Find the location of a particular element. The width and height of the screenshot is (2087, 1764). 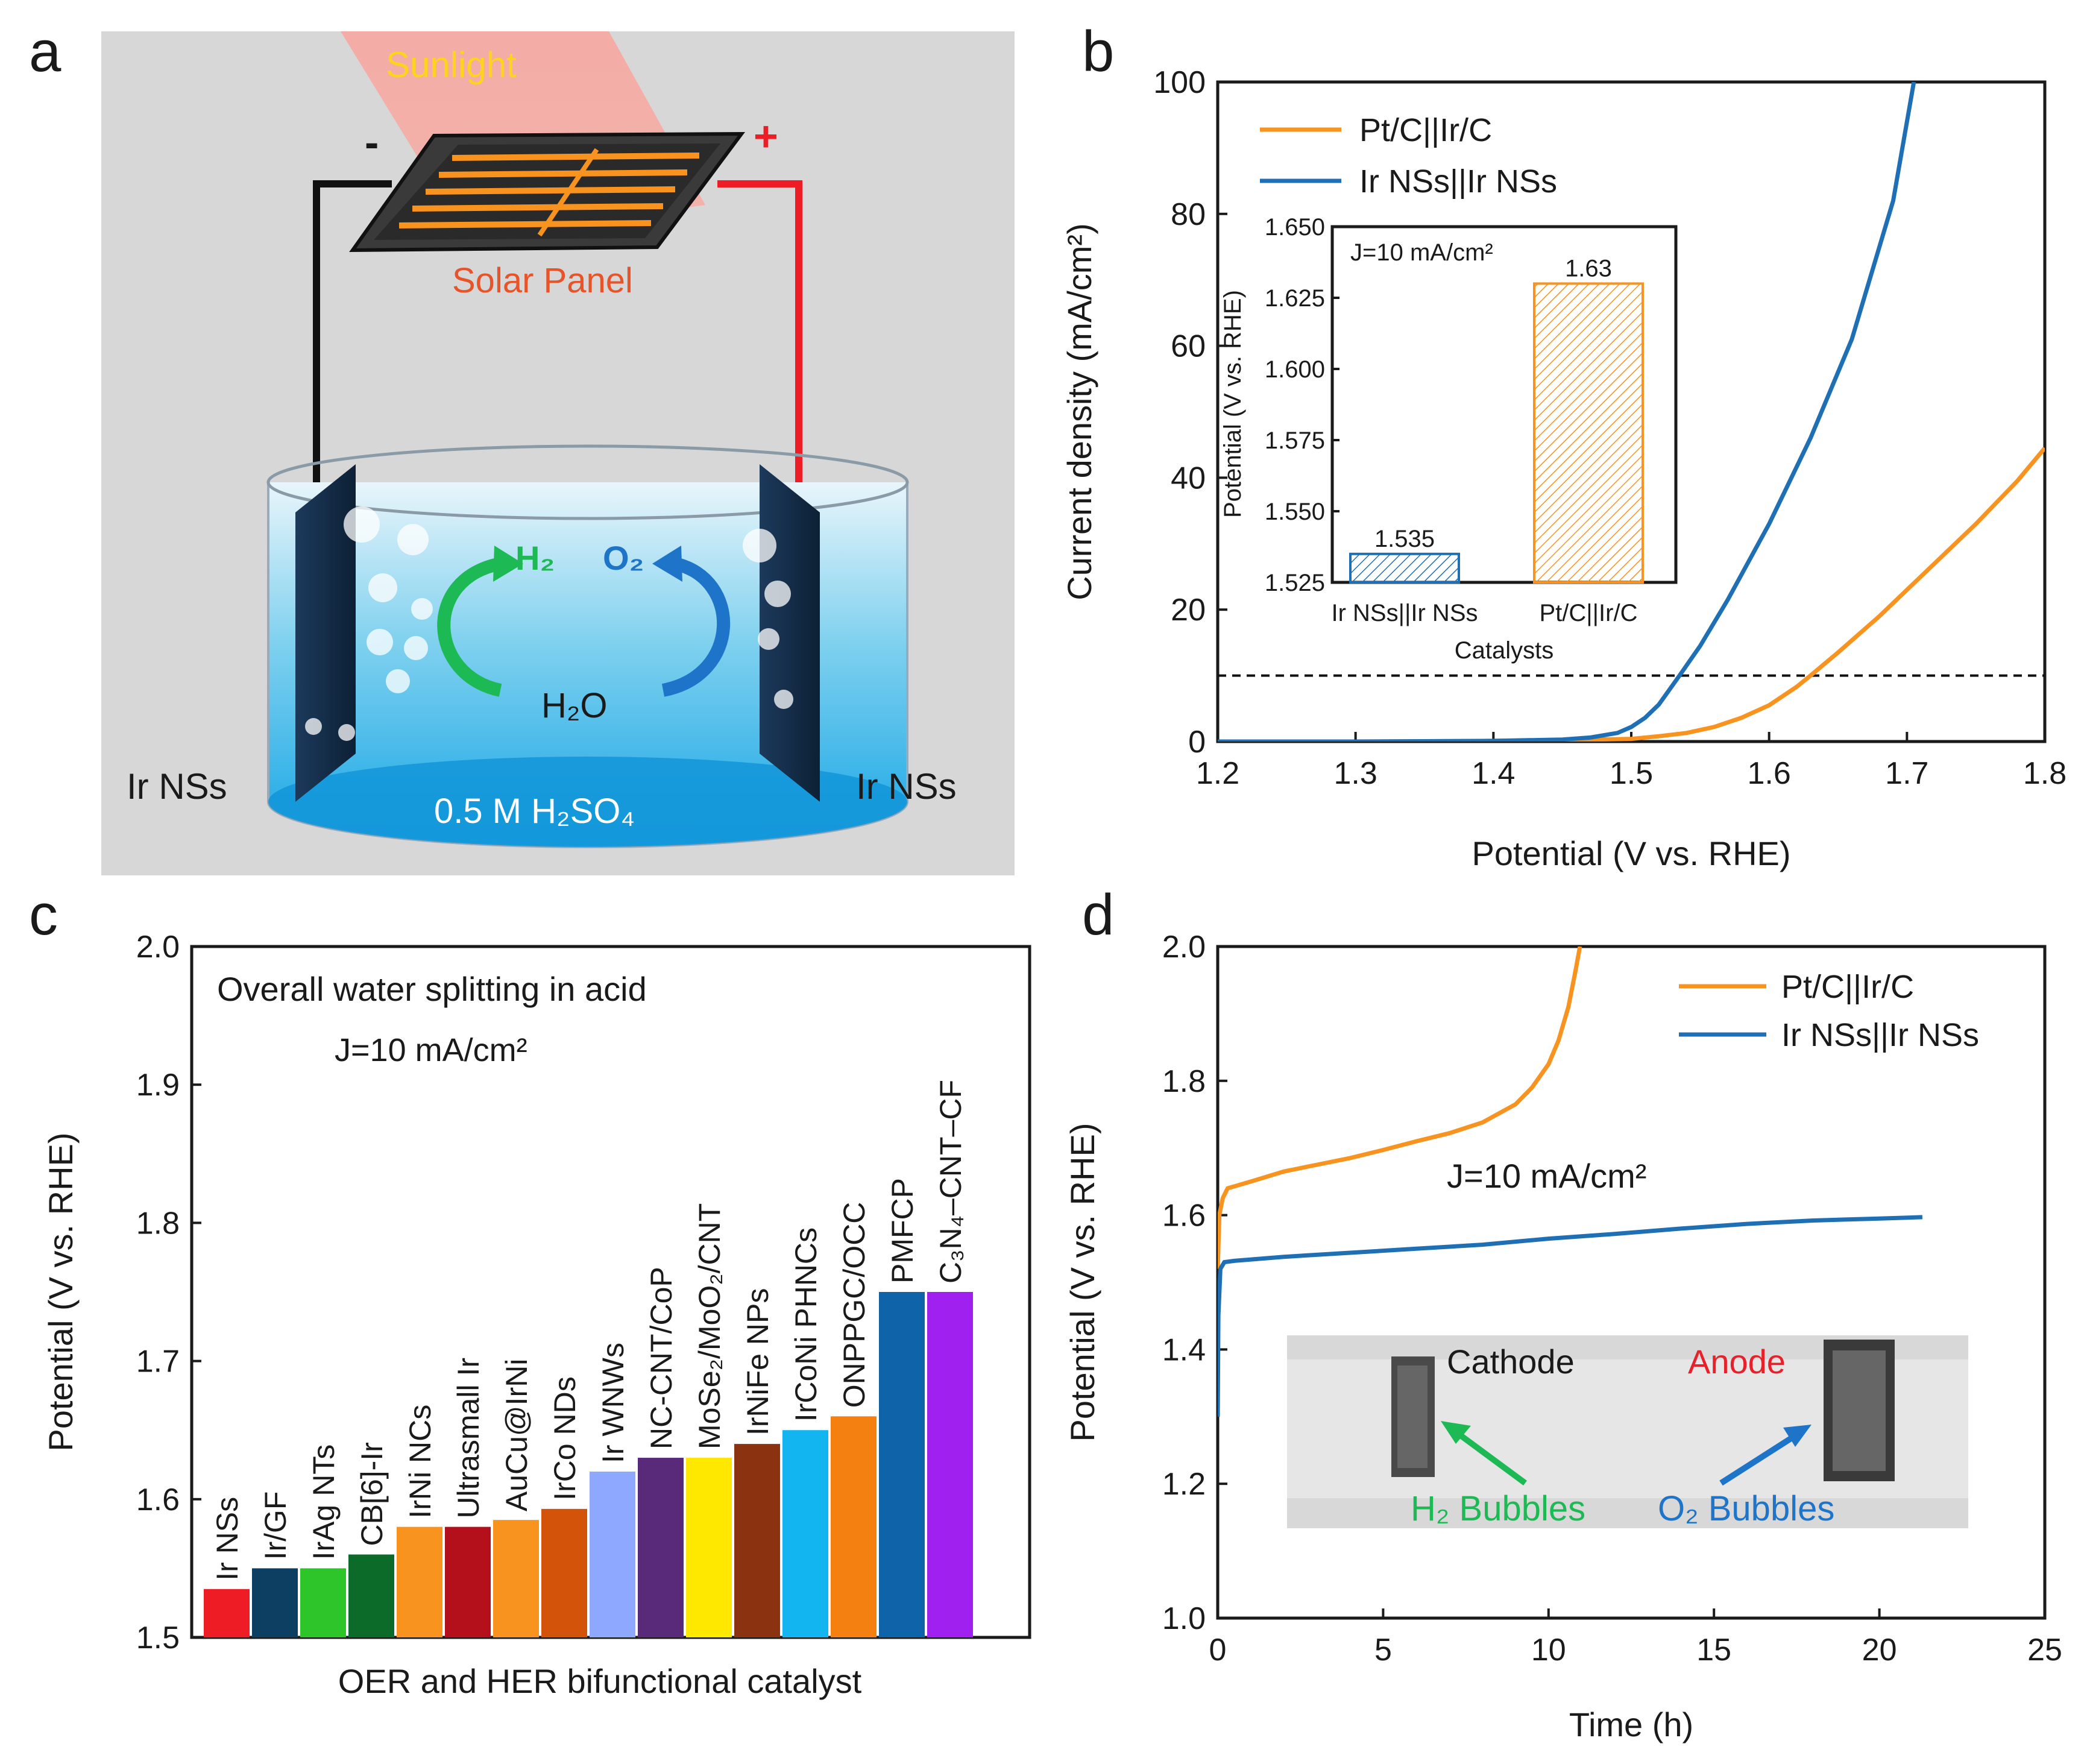

inset-y-tick-label: 1.575 is located at coordinates (1295, 441).